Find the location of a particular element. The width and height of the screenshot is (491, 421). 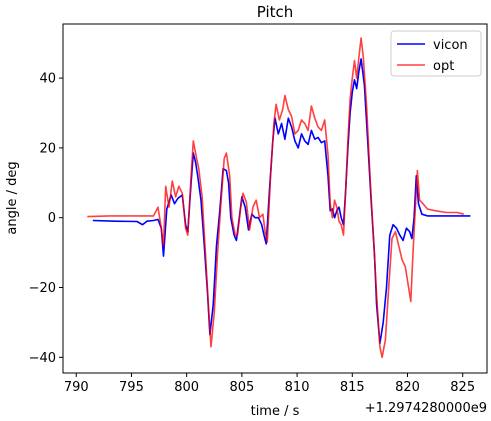

x-tick-label: 800 is located at coordinates (186, 387).